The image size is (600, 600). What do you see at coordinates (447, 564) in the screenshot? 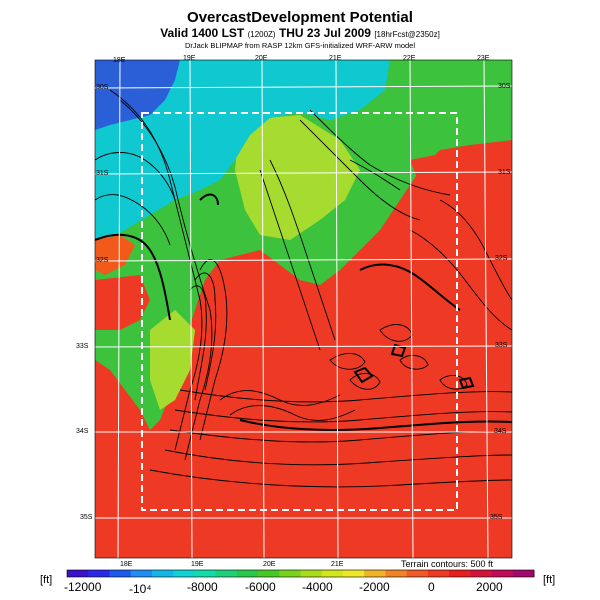
I see `terrain-contour-note: Terrain contours: 500 ft` at bounding box center [447, 564].